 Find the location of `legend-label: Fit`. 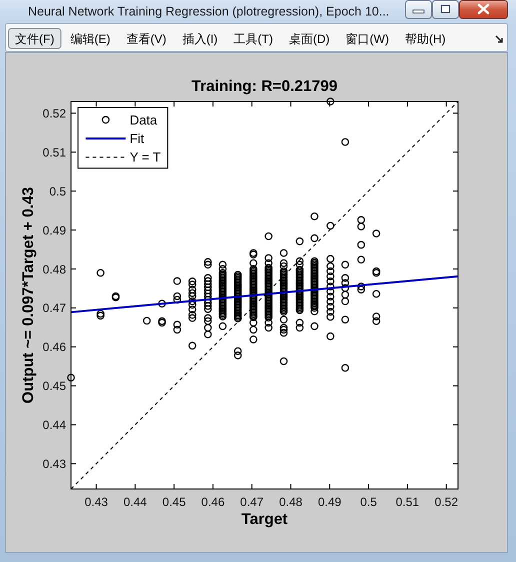

legend-label: Fit is located at coordinates (137, 138).